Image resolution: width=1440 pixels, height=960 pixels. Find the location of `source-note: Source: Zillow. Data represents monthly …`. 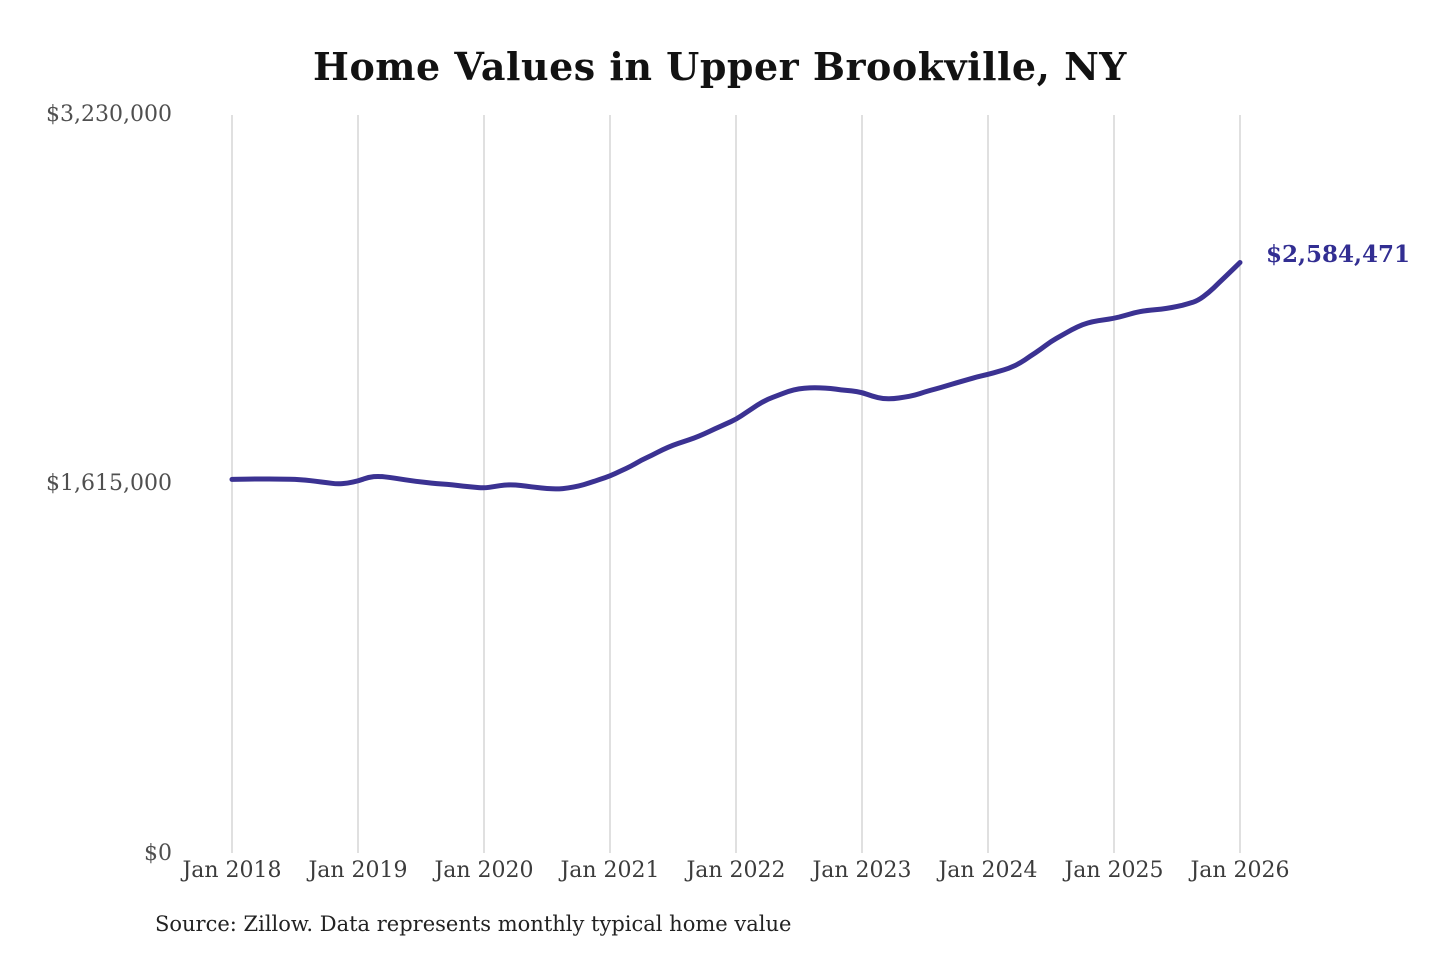

source-note: Source: Zillow. Data represents monthly … is located at coordinates (473, 924).